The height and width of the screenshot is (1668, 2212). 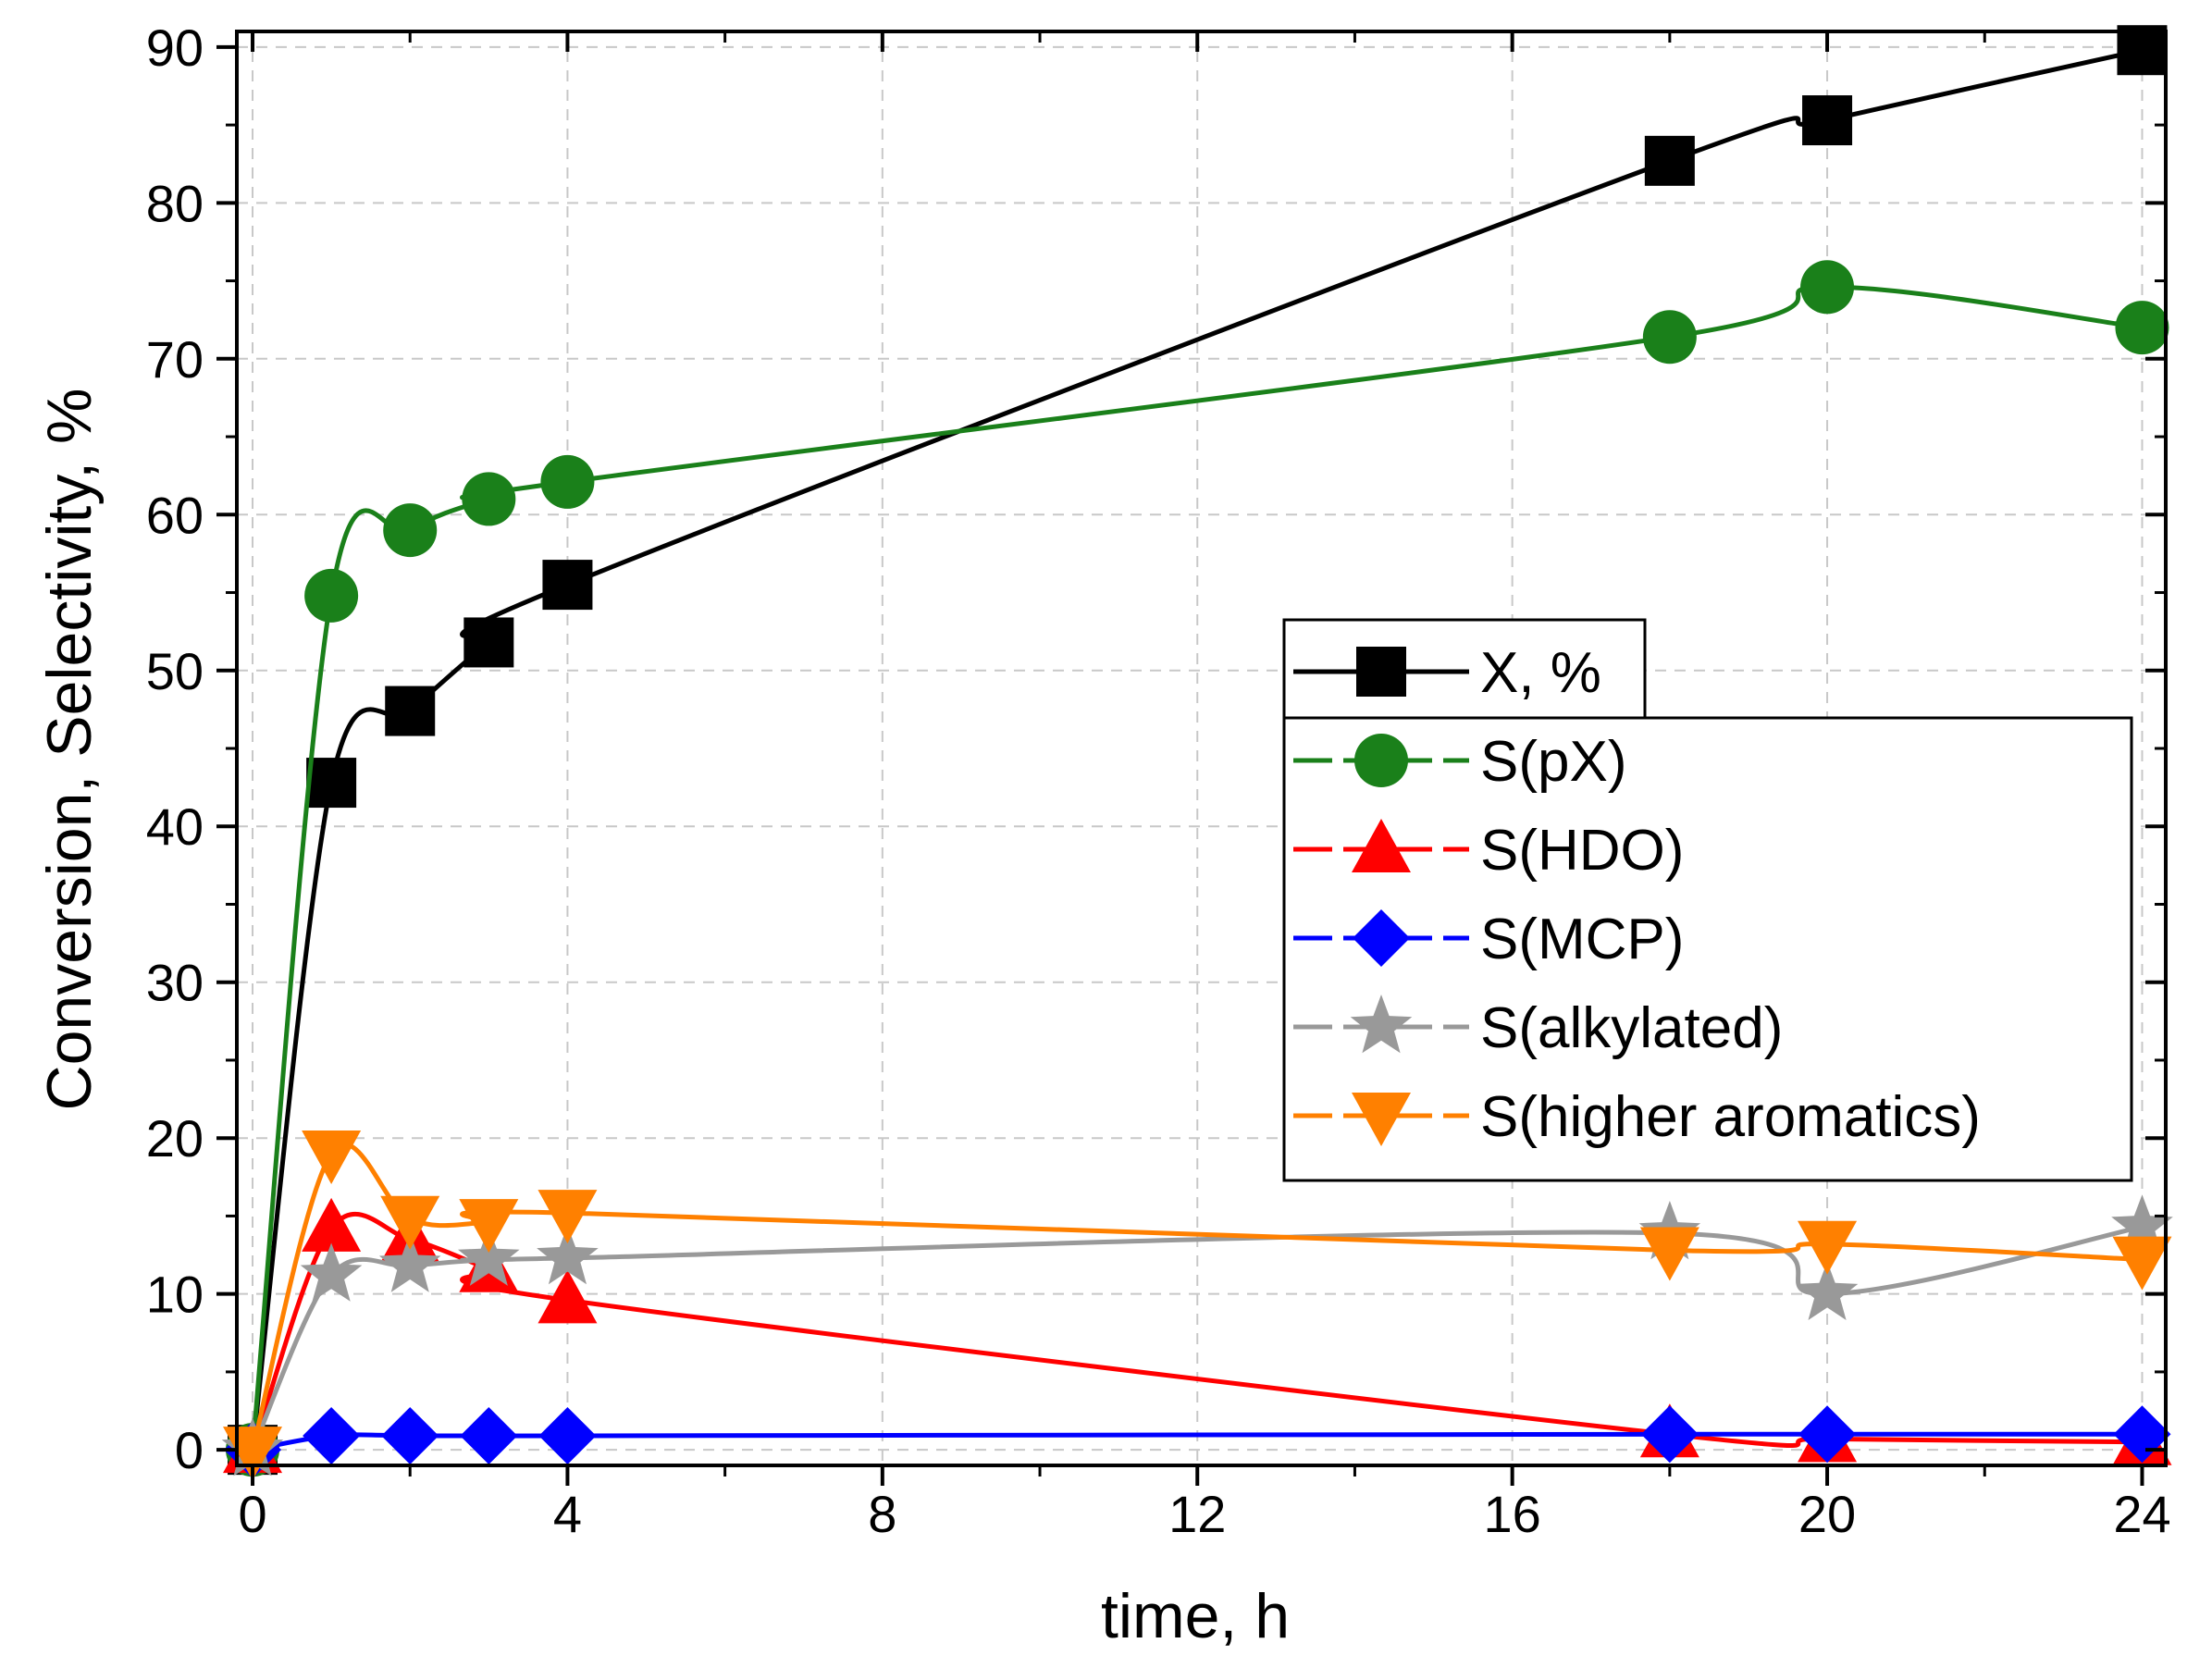 What do you see at coordinates (69, 749) in the screenshot?
I see `y-axis-label: Conversion, Selectivity, %` at bounding box center [69, 749].